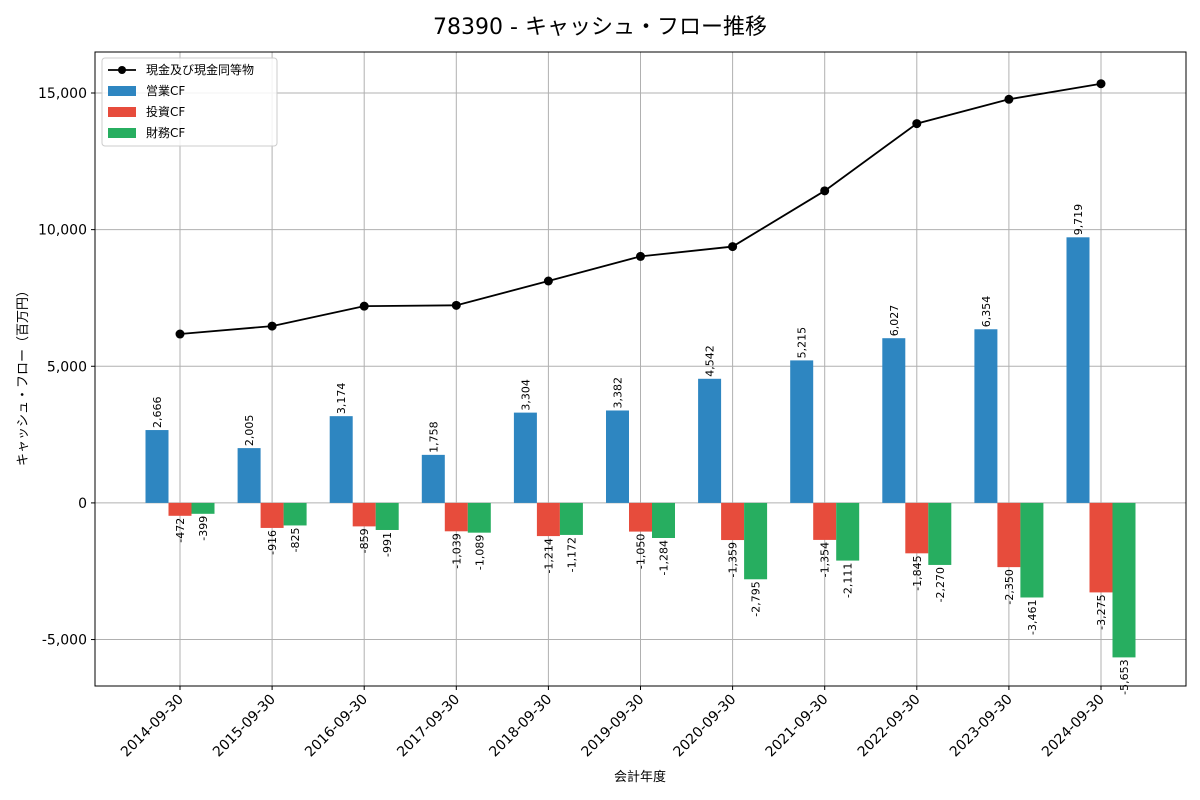 This screenshot has height=800, width=1200. What do you see at coordinates (848, 580) in the screenshot?
I see `bar-data-label: -2,111` at bounding box center [848, 580].